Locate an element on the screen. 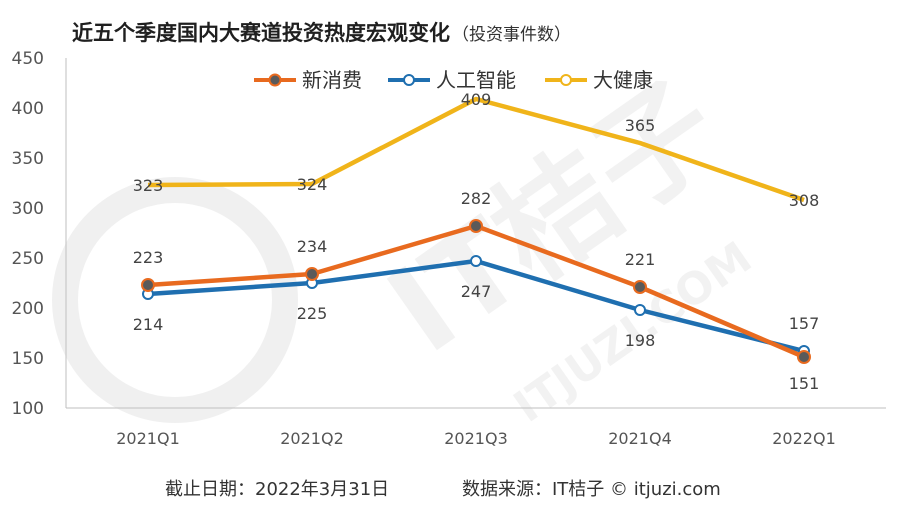 The width and height of the screenshot is (910, 515). data-label: 409 is located at coordinates (476, 99).